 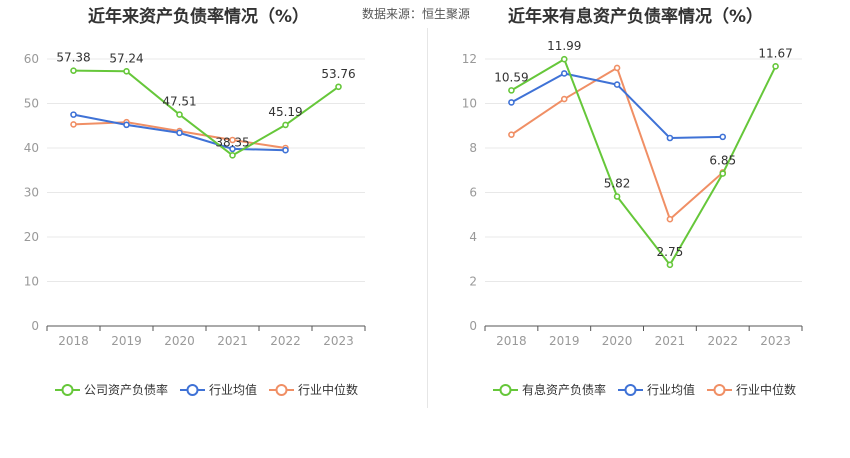 What do you see at coordinates (232, 341) in the screenshot?
I see `left-x-tick-label: 2021` at bounding box center [232, 341].